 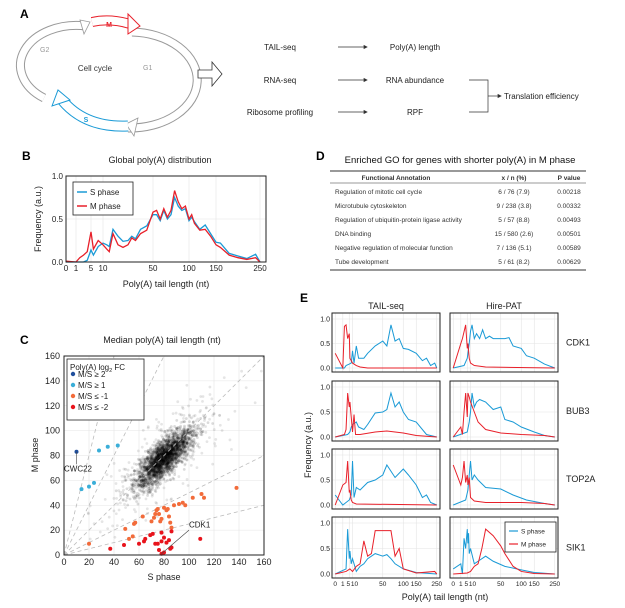 I want to click on p-value-cell: 0.00629, so click(x=569, y=262).